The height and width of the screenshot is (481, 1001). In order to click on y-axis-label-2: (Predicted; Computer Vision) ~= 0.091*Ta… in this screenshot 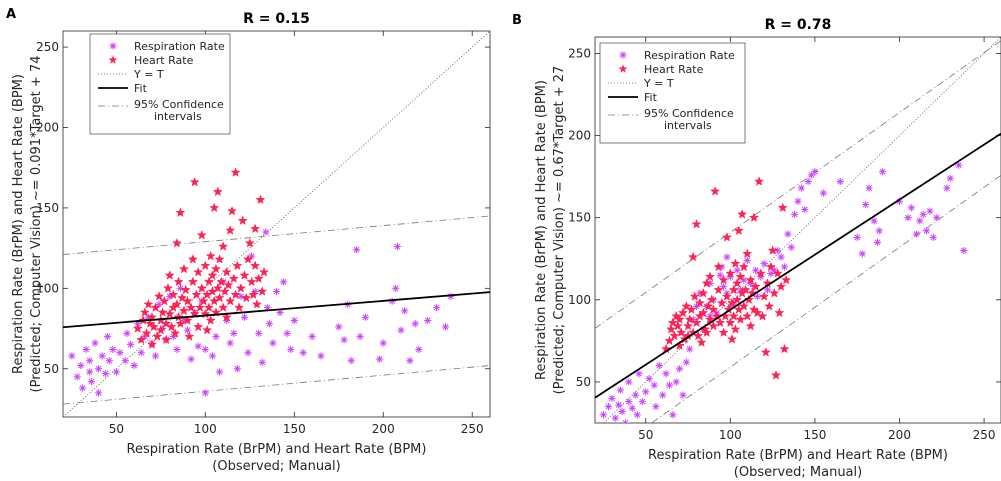, I will do `click(36, 224)`.